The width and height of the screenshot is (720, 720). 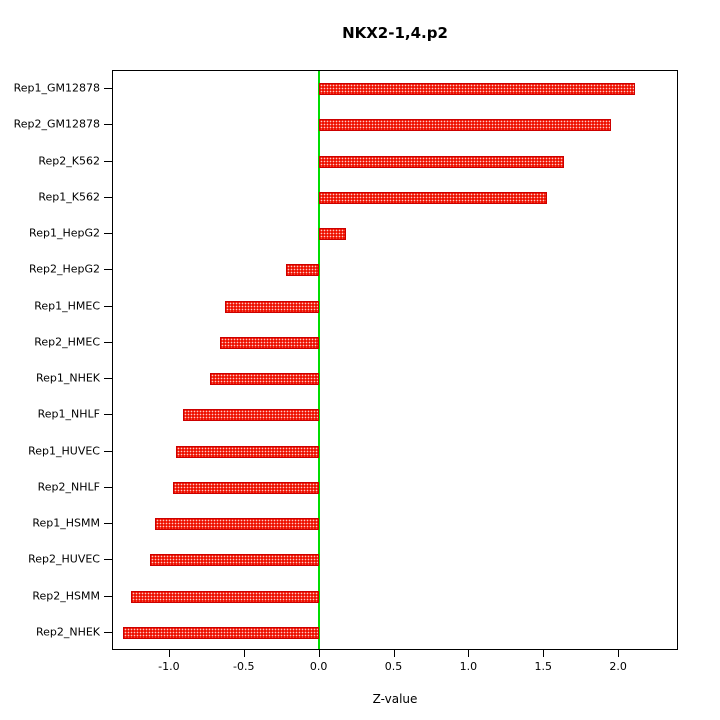 What do you see at coordinates (69, 197) in the screenshot?
I see `y-tick-label: Rep1_K562` at bounding box center [69, 197].